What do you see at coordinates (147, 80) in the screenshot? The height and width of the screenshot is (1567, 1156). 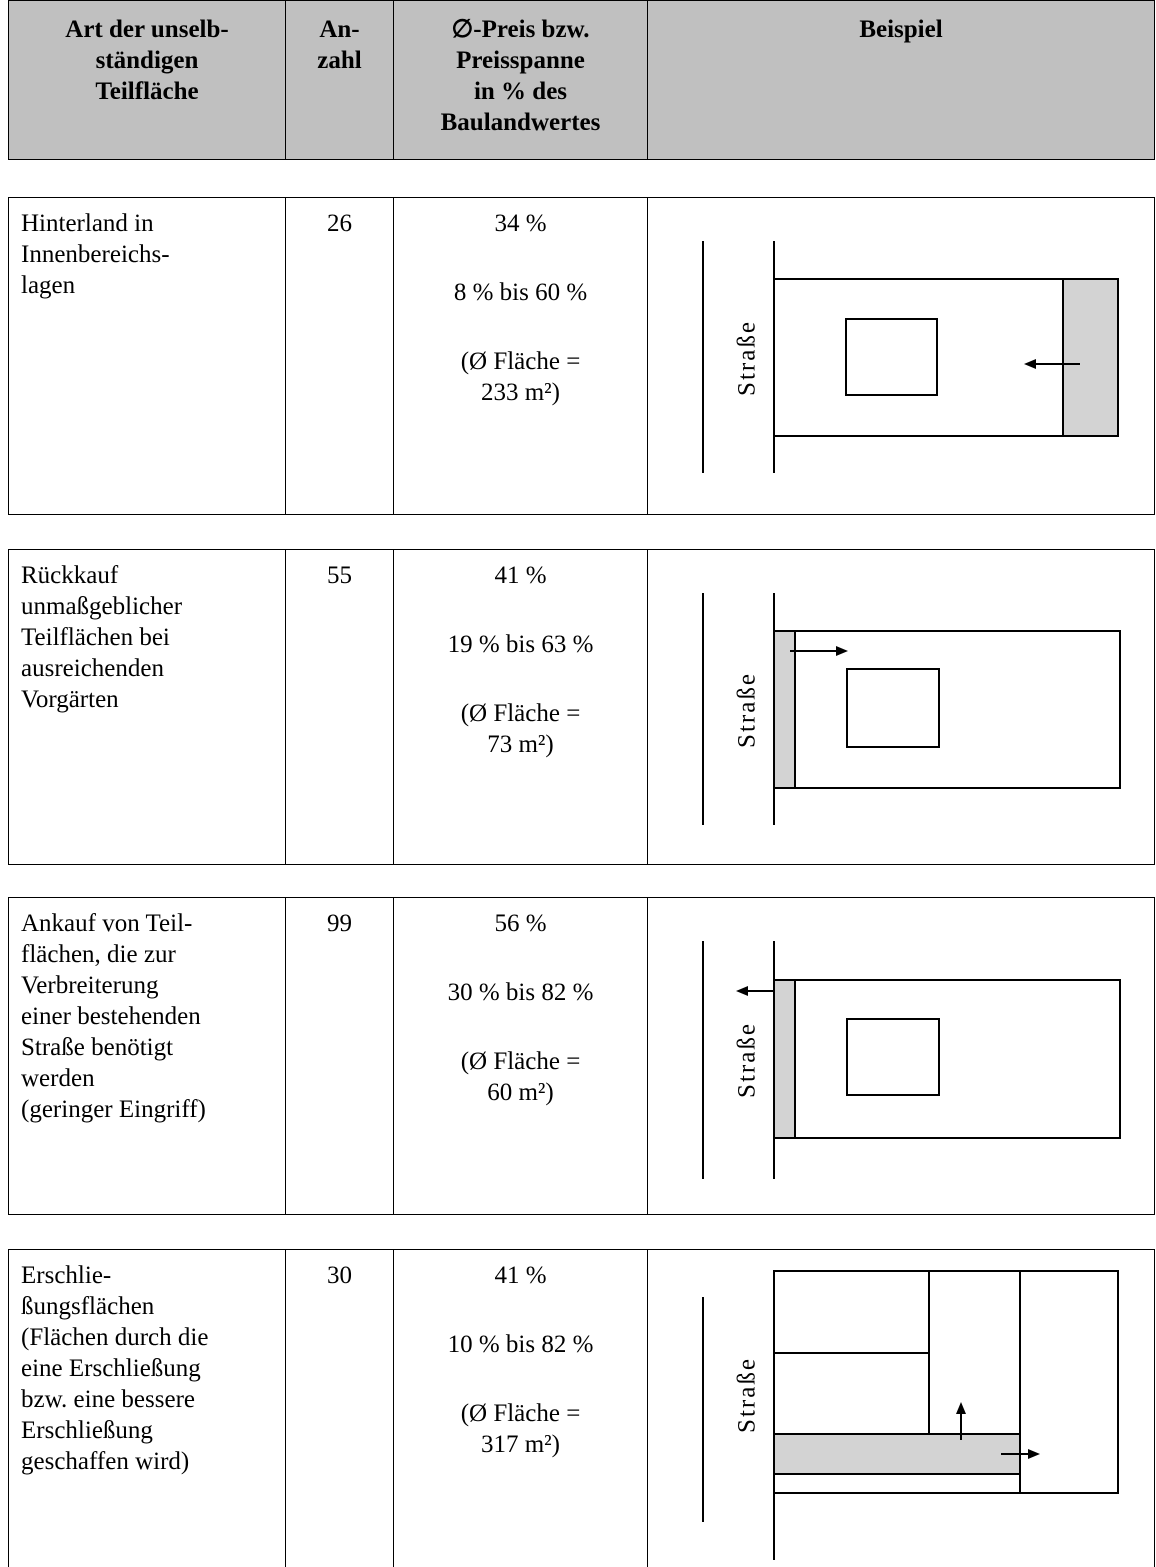 I see `header-art: Art der unselb- ständigen Teilfläche` at bounding box center [147, 80].